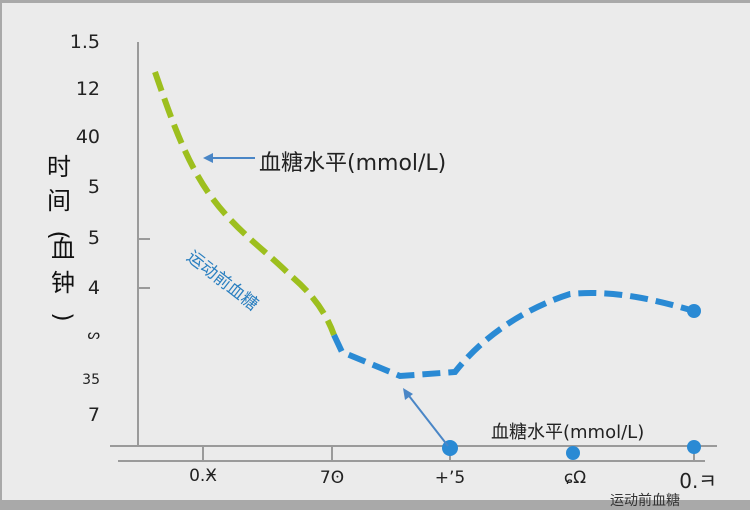  Describe the element at coordinates (698, 481) in the screenshot. I see `x-tick: 0.ㅋ` at that location.